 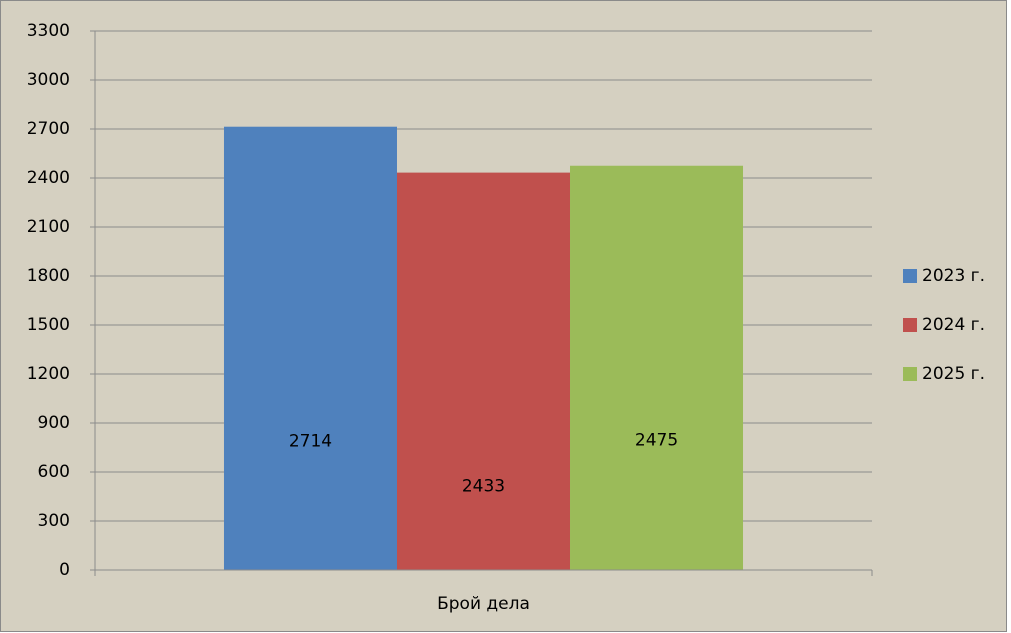 What do you see at coordinates (953, 374) in the screenshot?
I see `legend-label: 2025 г.` at bounding box center [953, 374].